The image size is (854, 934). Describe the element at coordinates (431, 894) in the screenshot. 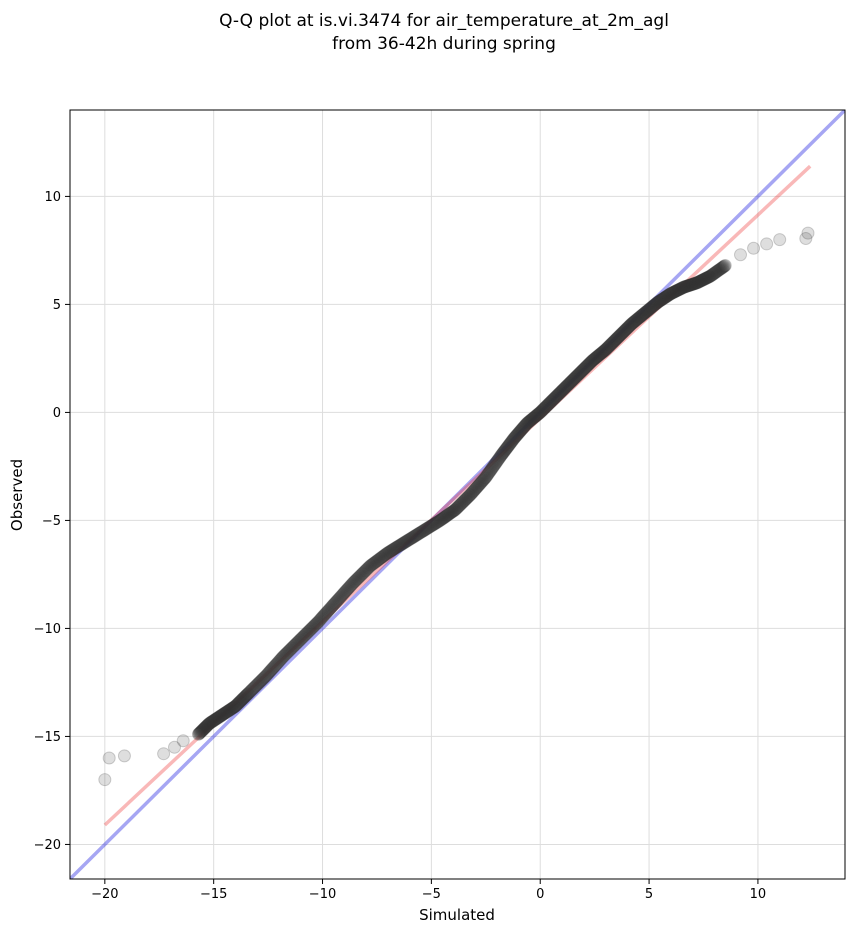

I see `x-tick-label: −5` at that location.